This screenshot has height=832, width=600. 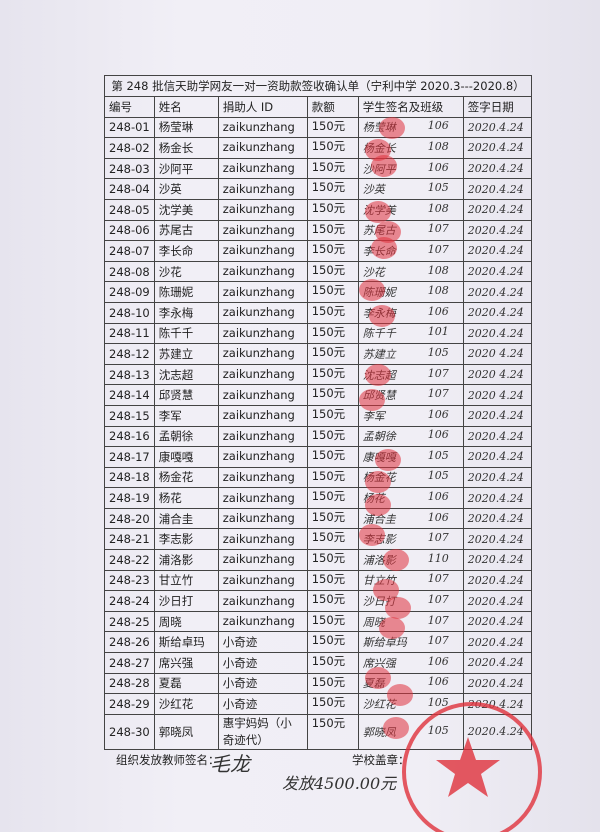 I want to click on signature-name: 沙英, so click(x=373, y=190).